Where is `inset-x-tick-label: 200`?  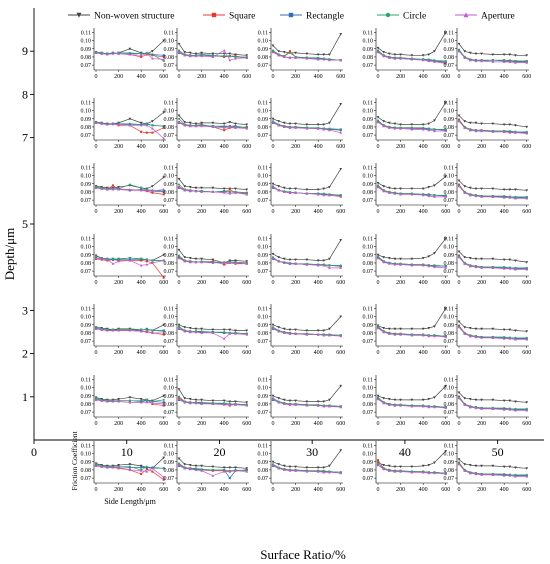 inset-x-tick-label: 200 is located at coordinates (118, 490).